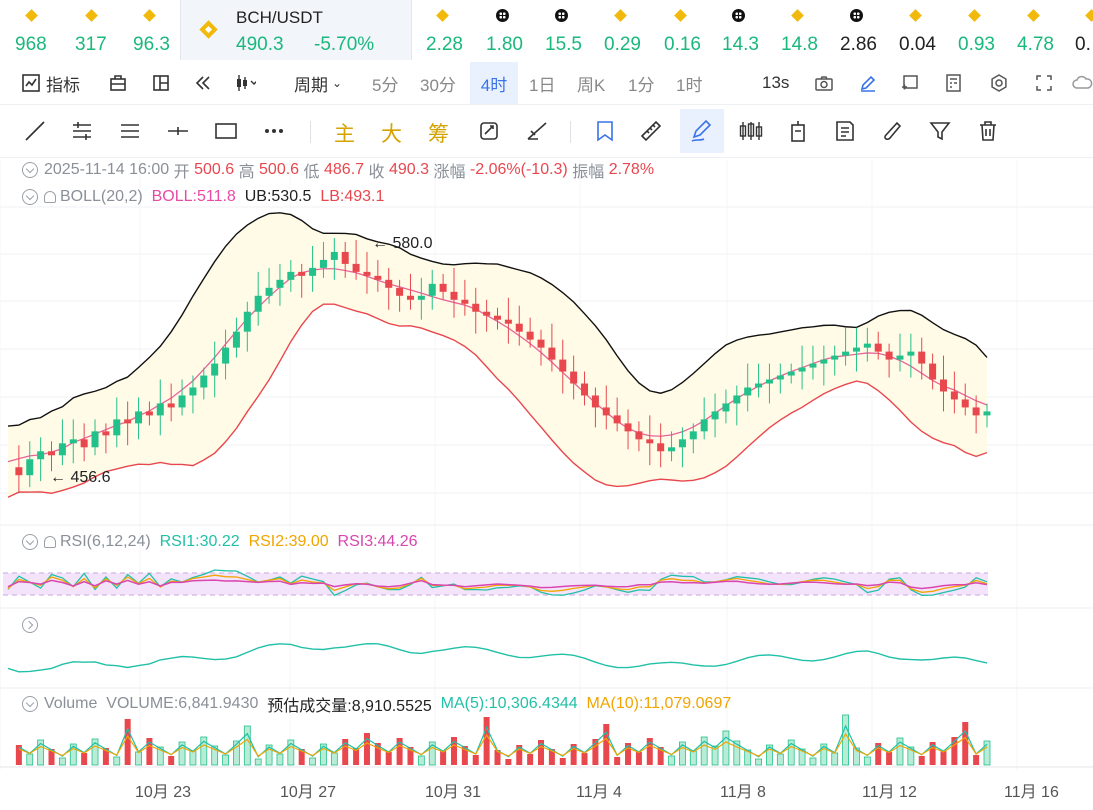 Image resolution: width=1093 pixels, height=810 pixels. What do you see at coordinates (702, 131) in the screenshot?
I see `draw-pen-icon` at bounding box center [702, 131].